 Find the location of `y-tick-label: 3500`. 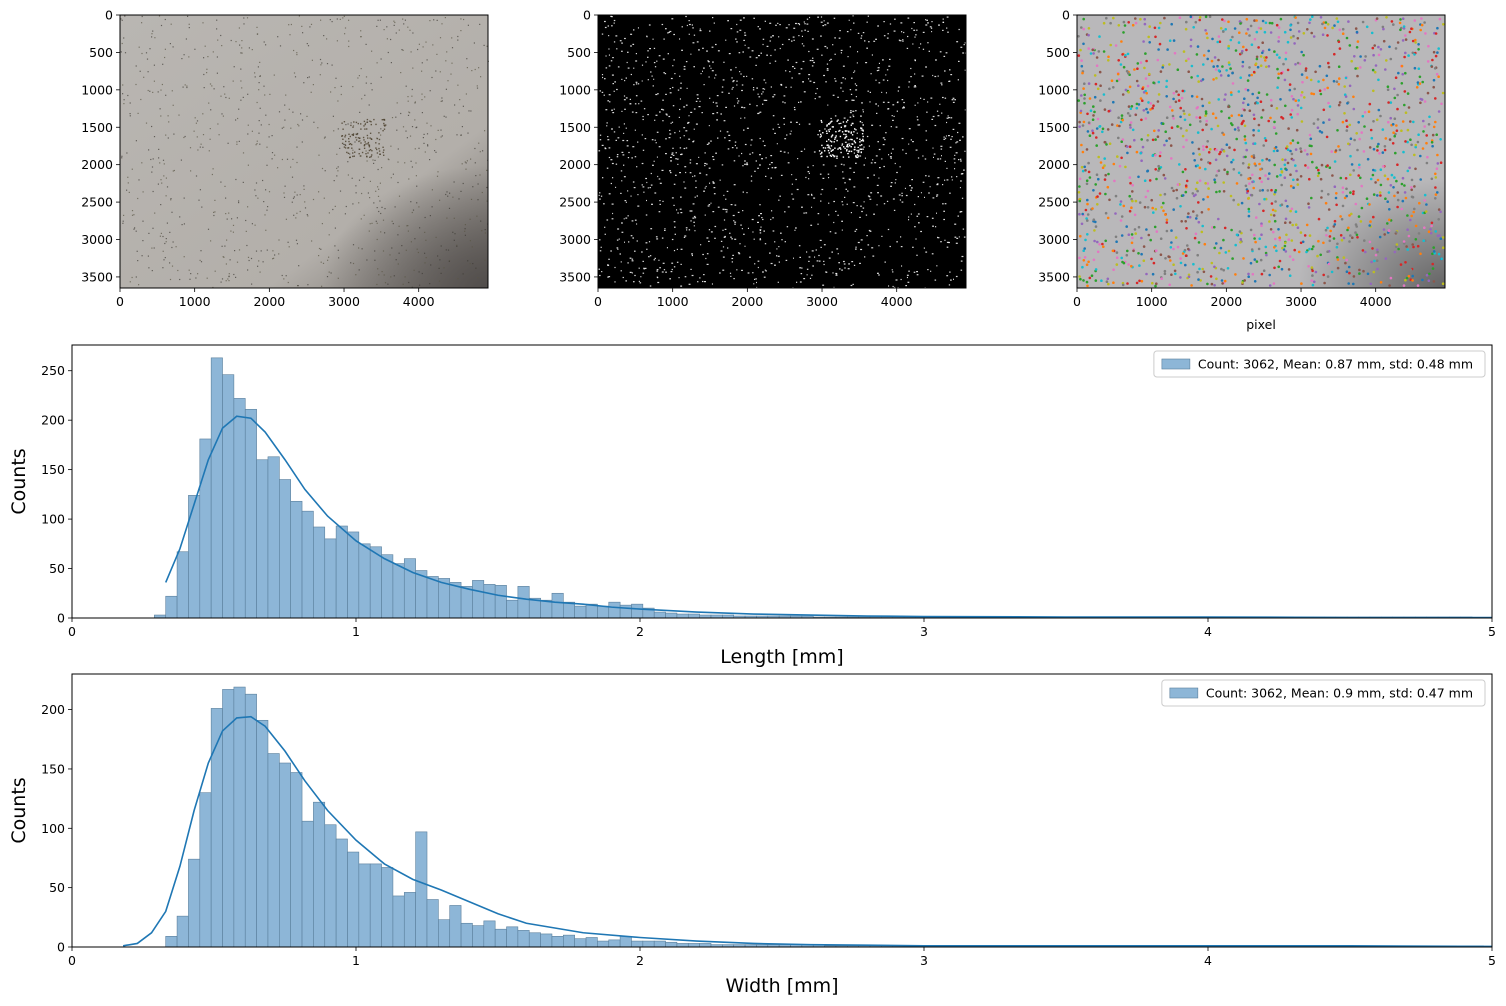

y-tick-label: 3500 is located at coordinates (575, 276).